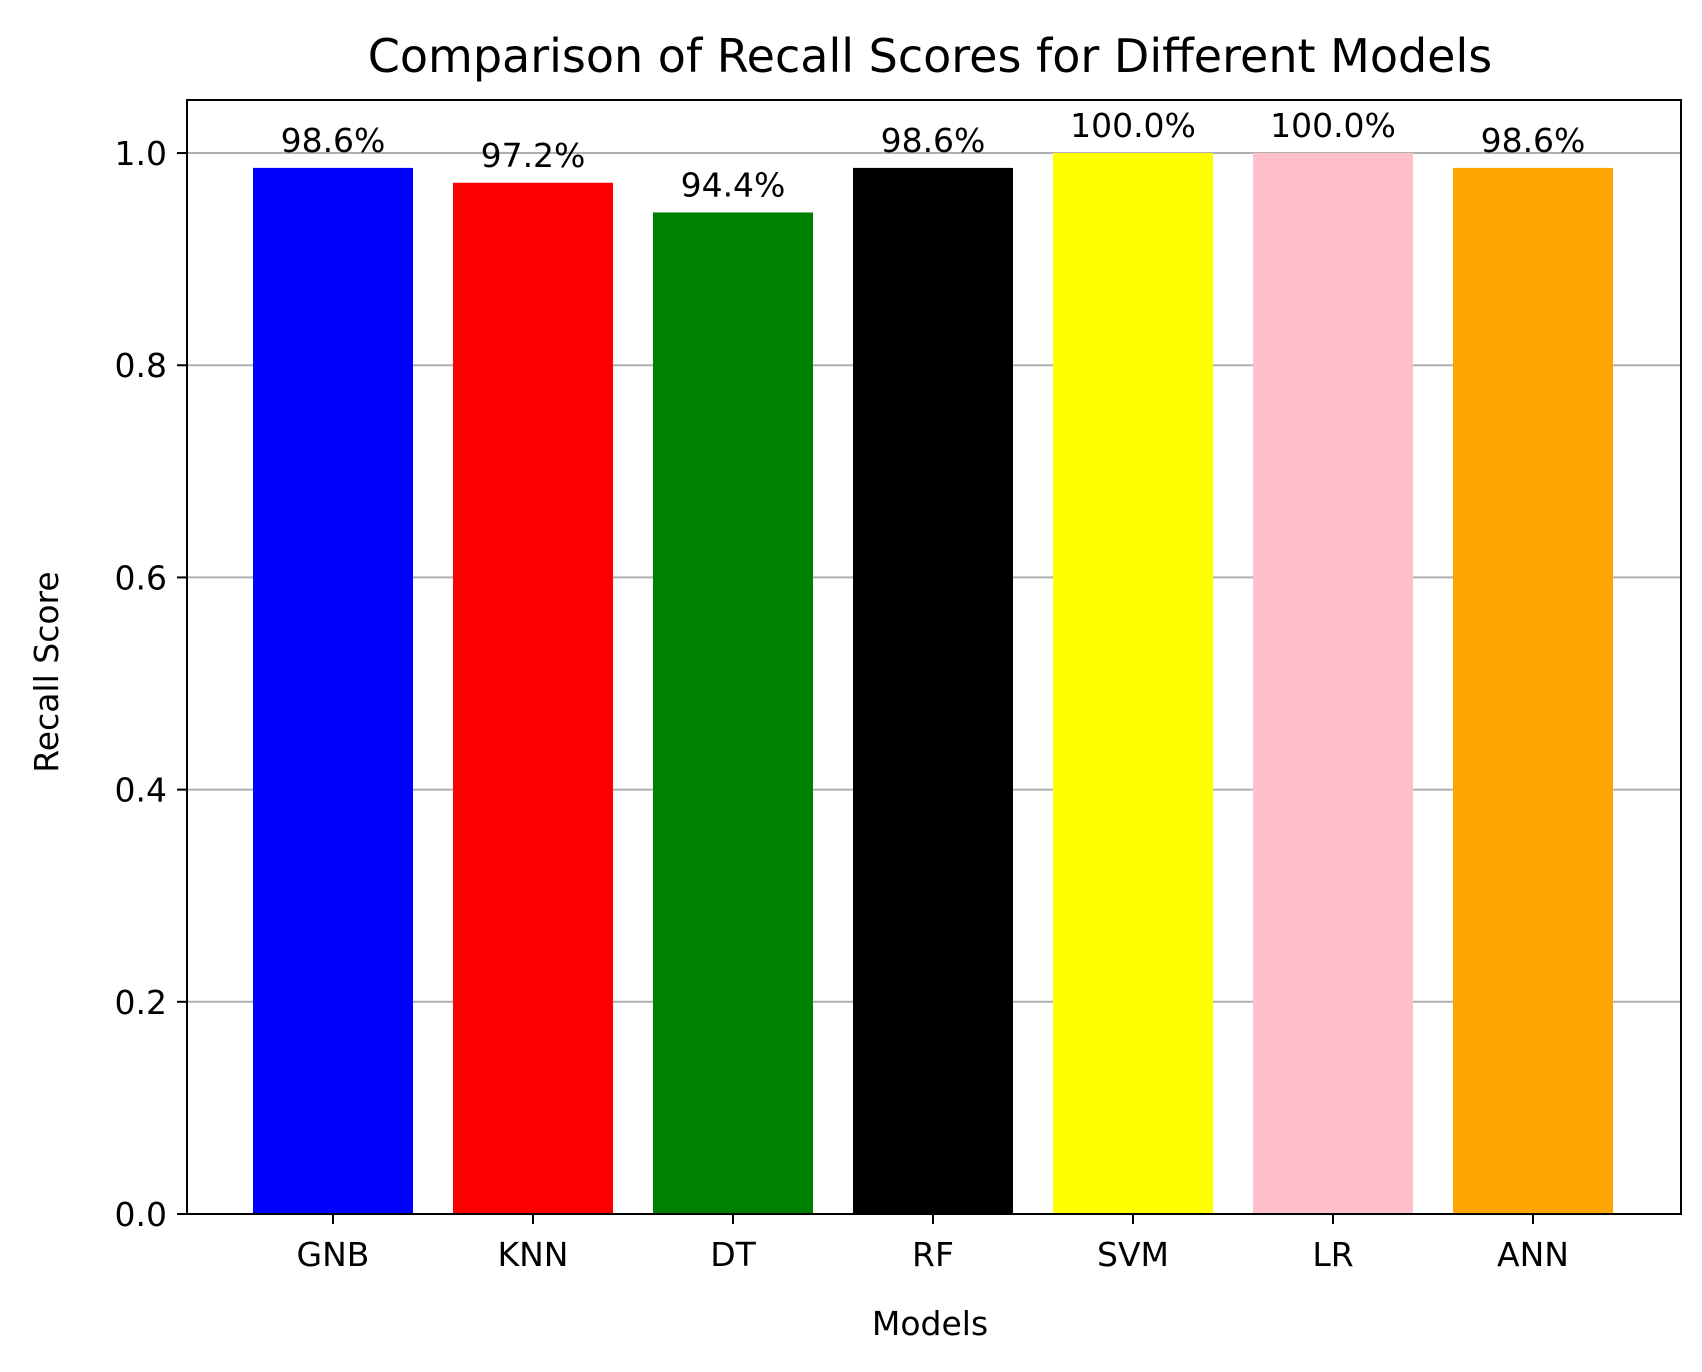 The height and width of the screenshot is (1372, 1702). Describe the element at coordinates (333, 690) in the screenshot. I see `bar-gnb` at that location.